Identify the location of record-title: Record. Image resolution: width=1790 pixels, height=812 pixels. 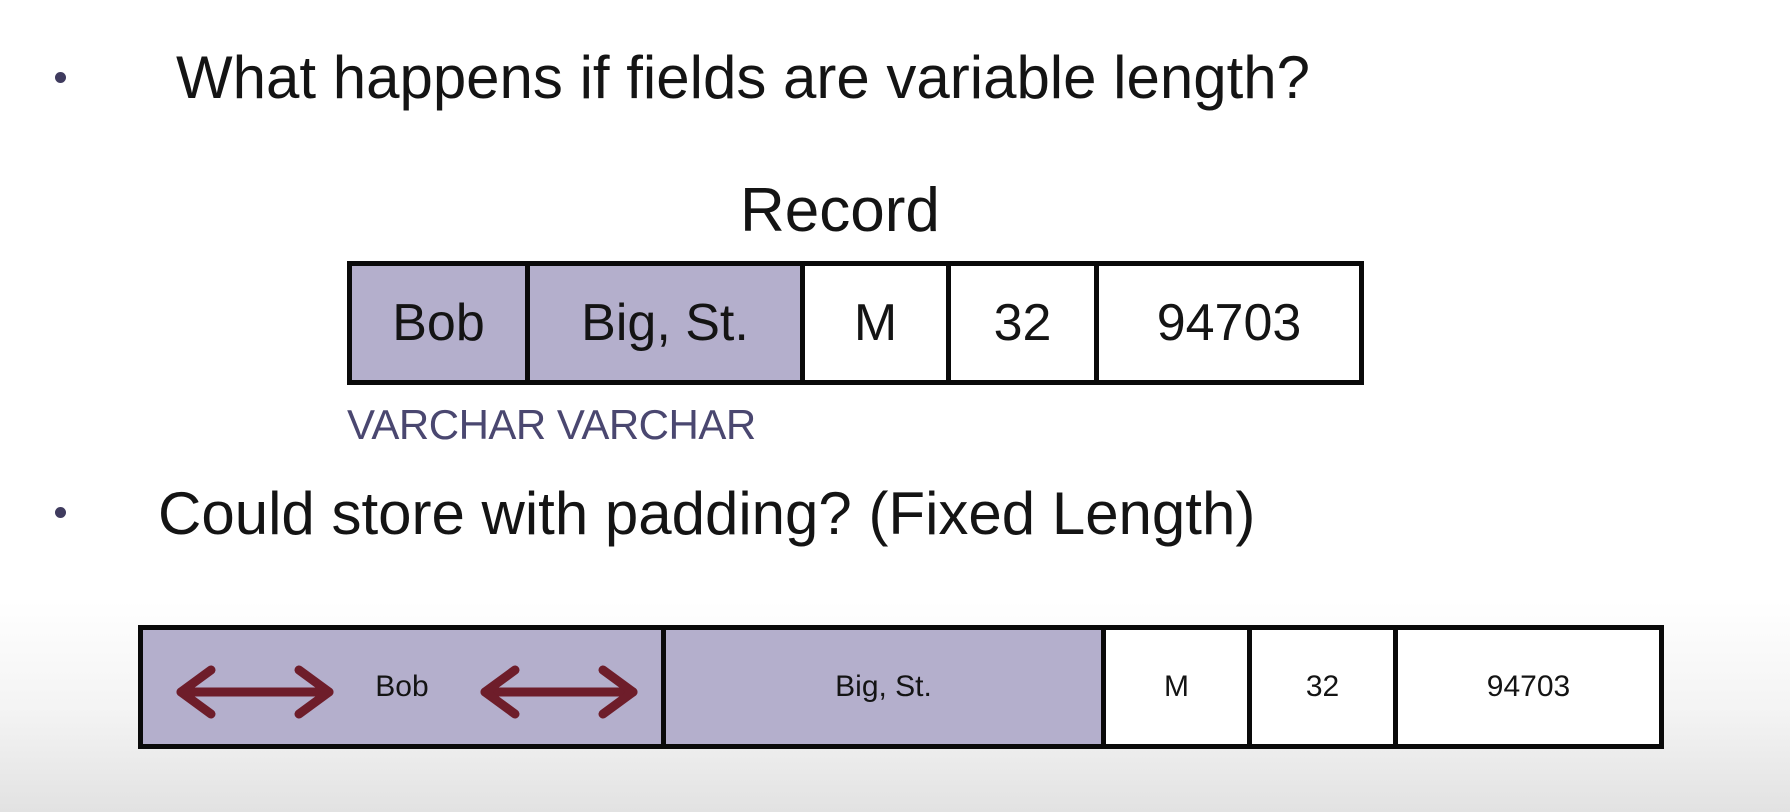
(840, 210).